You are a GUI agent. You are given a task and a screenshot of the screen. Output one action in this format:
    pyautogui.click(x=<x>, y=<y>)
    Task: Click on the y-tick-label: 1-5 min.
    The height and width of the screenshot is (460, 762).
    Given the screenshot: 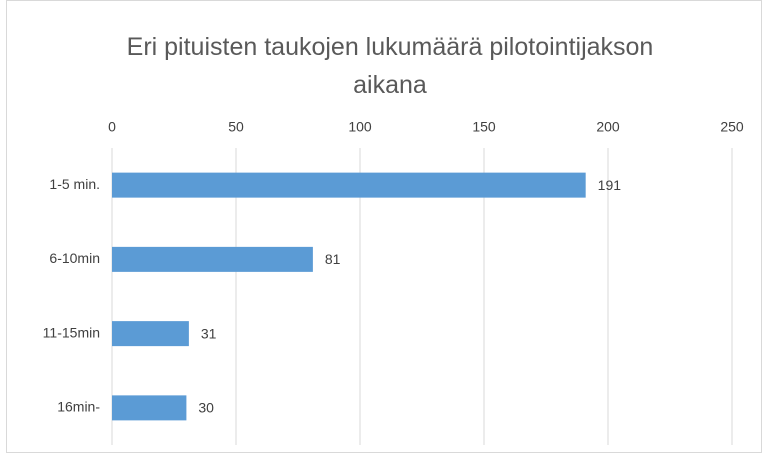 What is the action you would take?
    pyautogui.click(x=74, y=184)
    